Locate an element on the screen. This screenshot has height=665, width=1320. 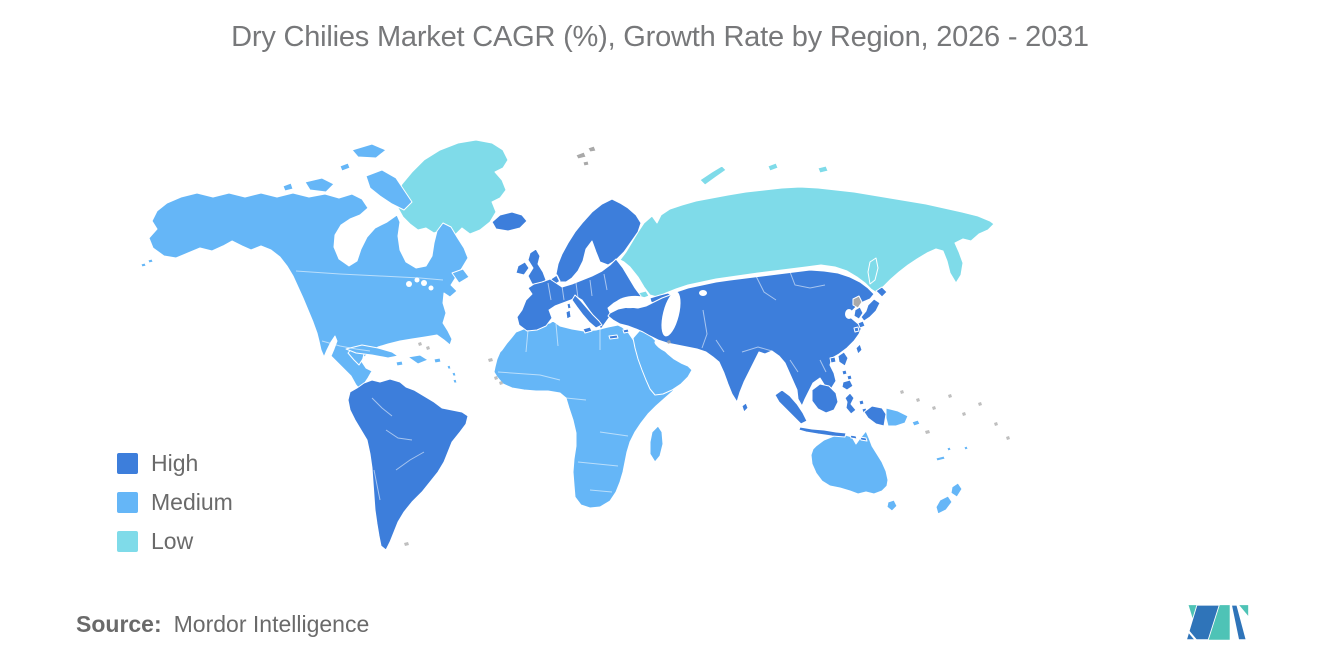
legend-label-high: High is located at coordinates (175, 462).